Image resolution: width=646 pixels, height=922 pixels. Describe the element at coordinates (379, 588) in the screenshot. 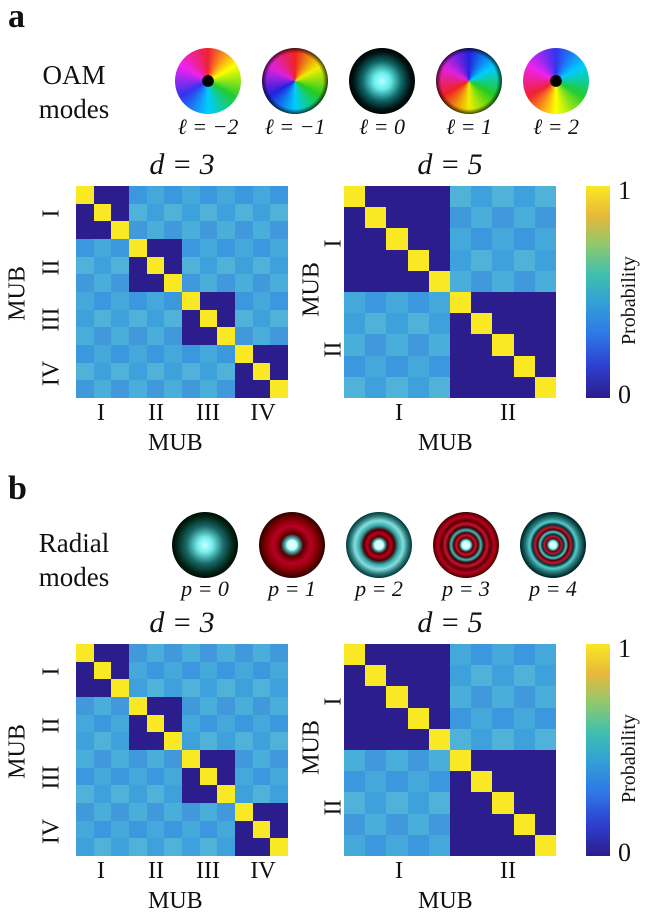

I see `radial-mode-label: p = 2` at that location.